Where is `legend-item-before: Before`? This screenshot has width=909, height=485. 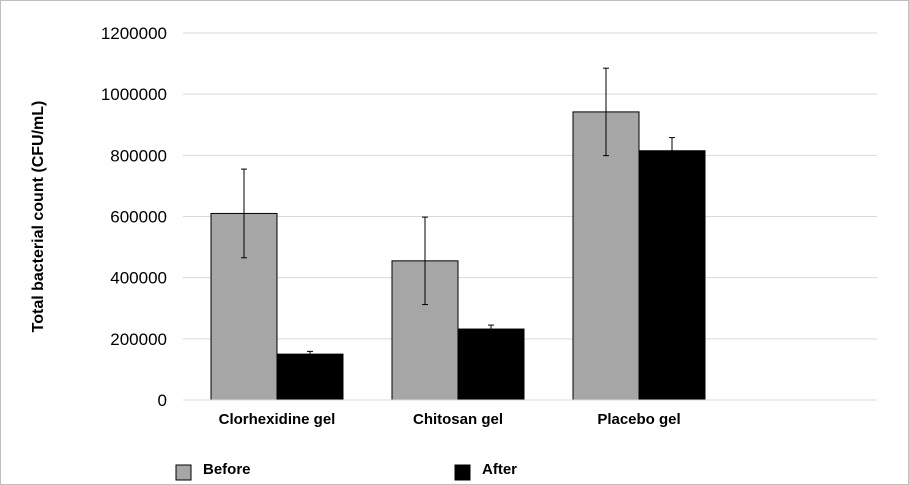 legend-item-before: Before is located at coordinates (213, 471).